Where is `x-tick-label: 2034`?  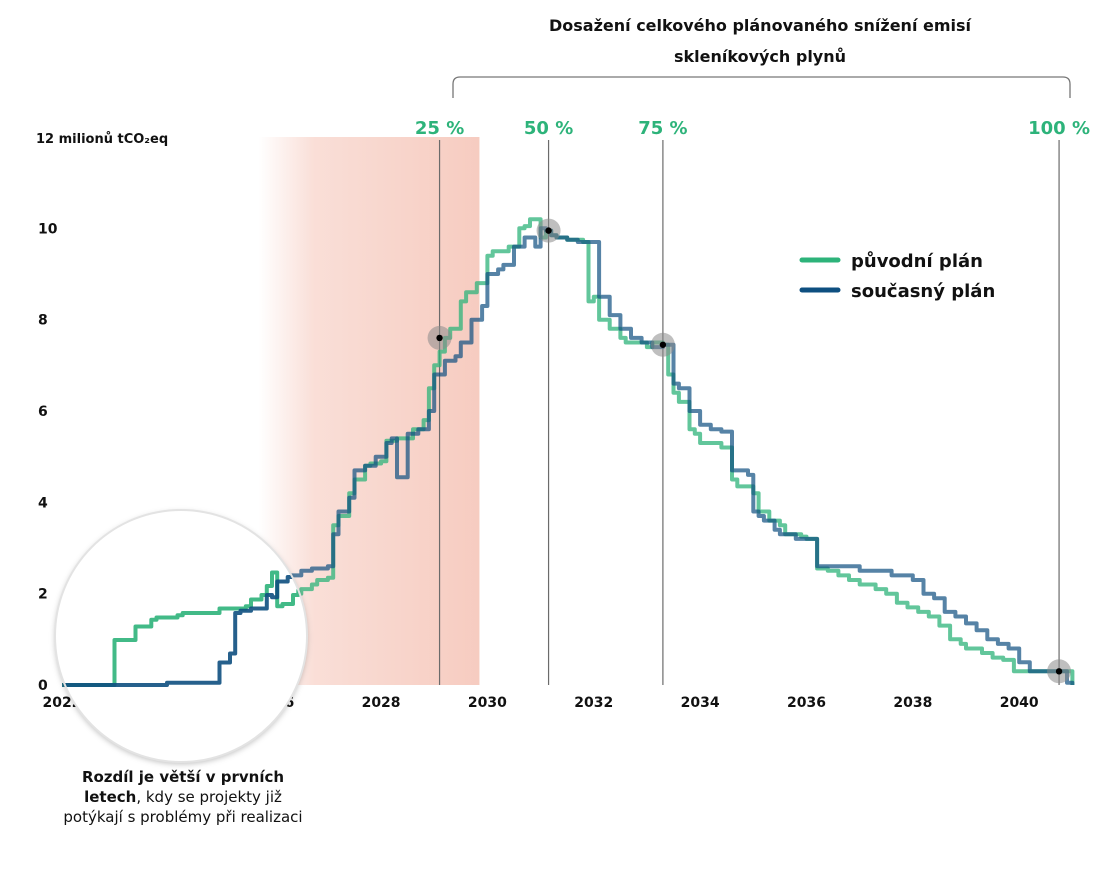
x-tick-label: 2034 is located at coordinates (700, 703).